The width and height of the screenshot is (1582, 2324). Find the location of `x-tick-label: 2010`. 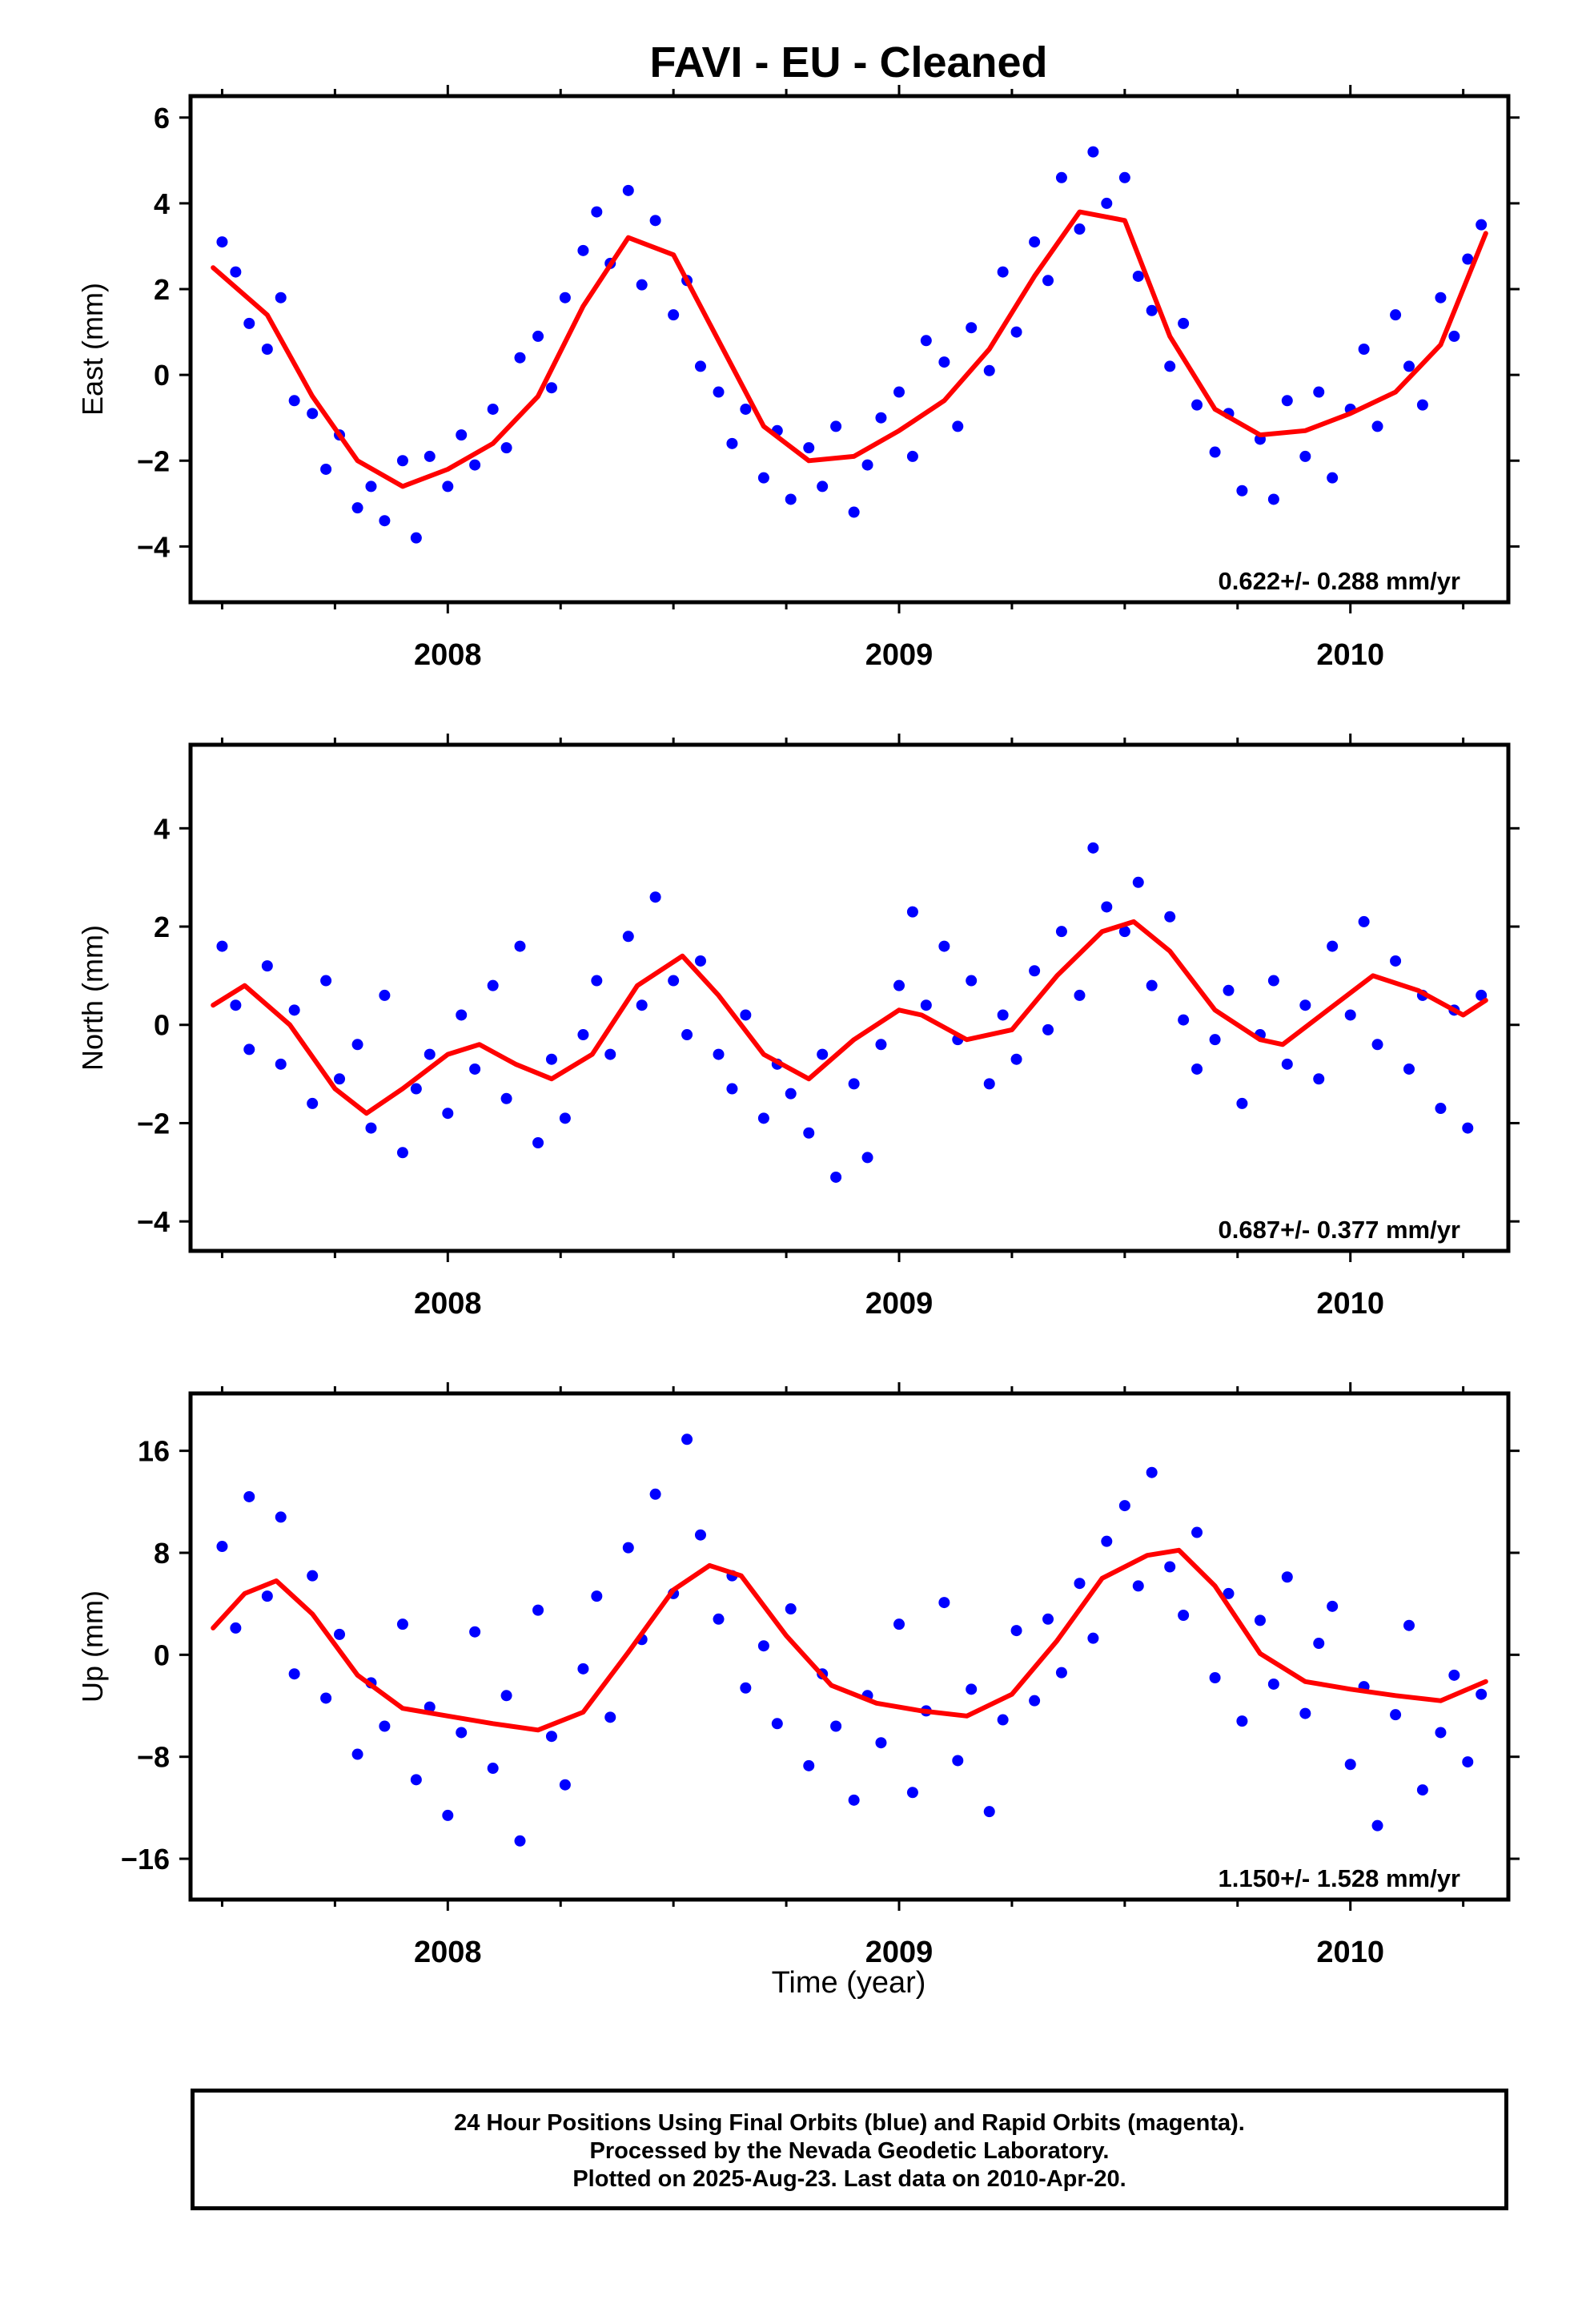

x-tick-label: 2010 is located at coordinates (1350, 1953).